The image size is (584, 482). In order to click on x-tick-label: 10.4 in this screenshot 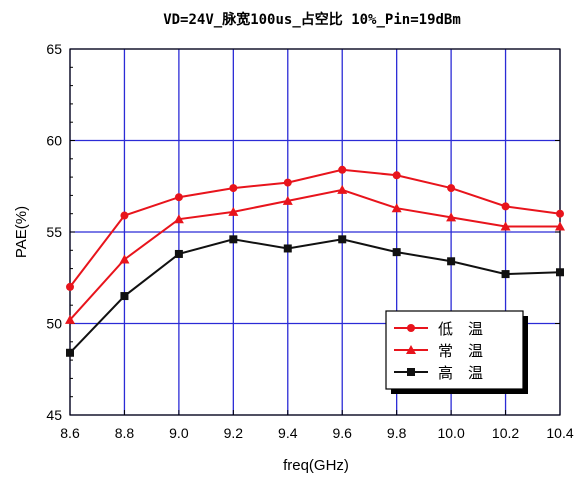, I will do `click(559, 433)`.